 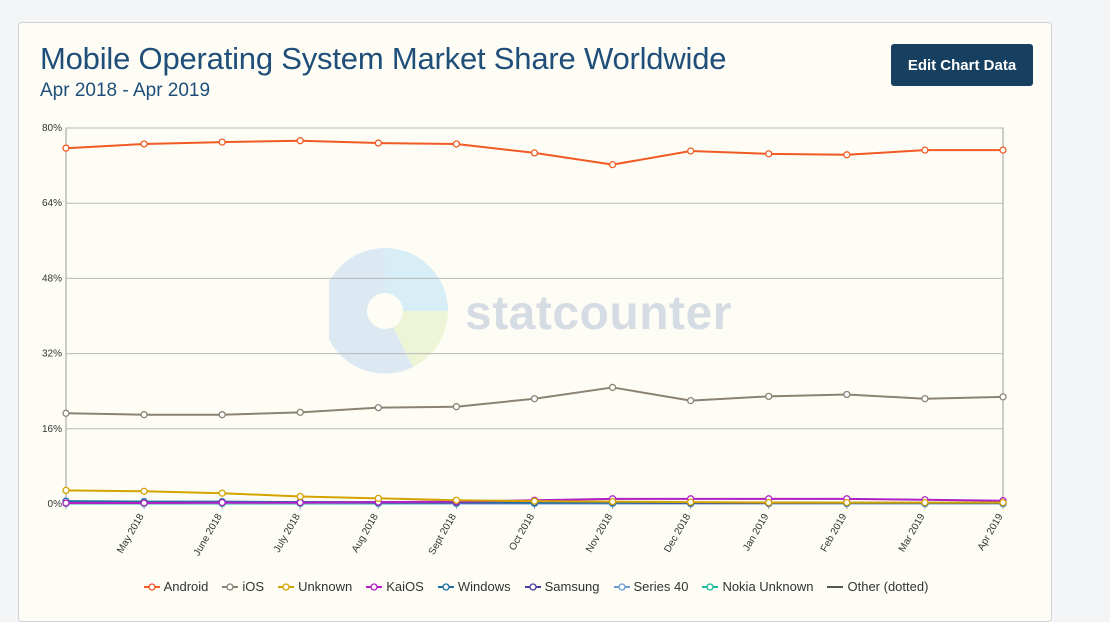 What do you see at coordinates (767, 586) in the screenshot?
I see `legend-label: Nokia Unknown` at bounding box center [767, 586].